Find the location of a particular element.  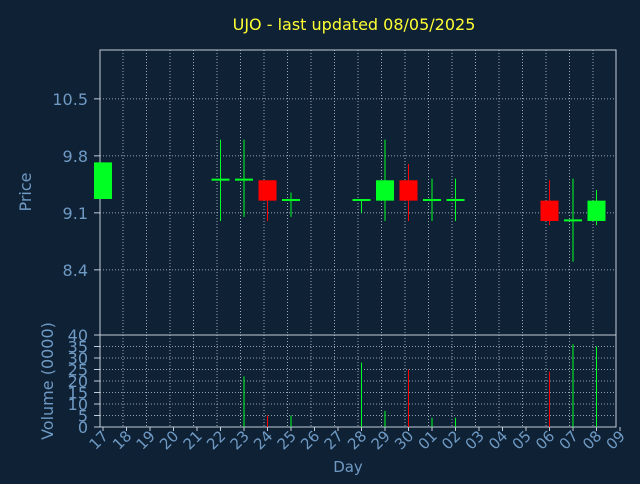

day-tick-label: 28 is located at coordinates (357, 440).